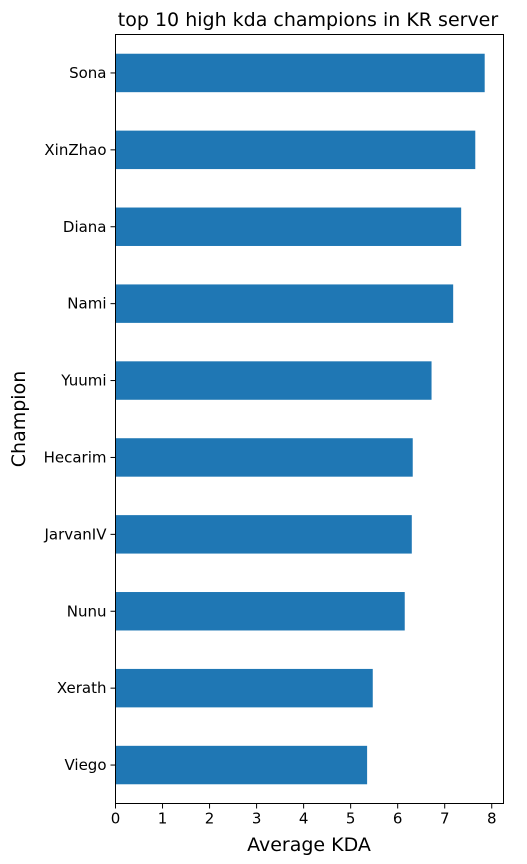  I want to click on x-tick-label: 1, so click(163, 819).